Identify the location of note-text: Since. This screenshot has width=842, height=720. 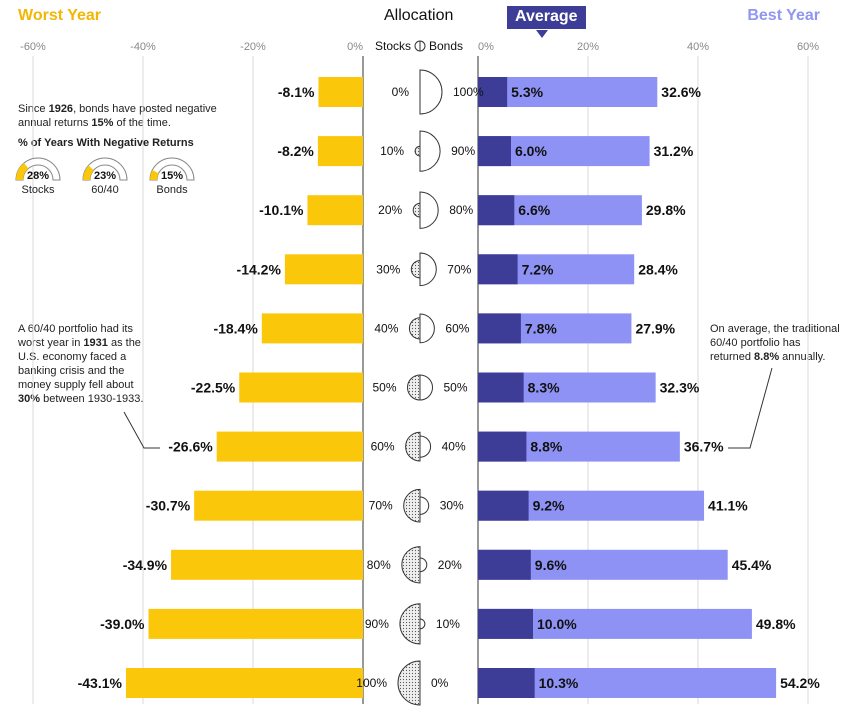
(32, 109).